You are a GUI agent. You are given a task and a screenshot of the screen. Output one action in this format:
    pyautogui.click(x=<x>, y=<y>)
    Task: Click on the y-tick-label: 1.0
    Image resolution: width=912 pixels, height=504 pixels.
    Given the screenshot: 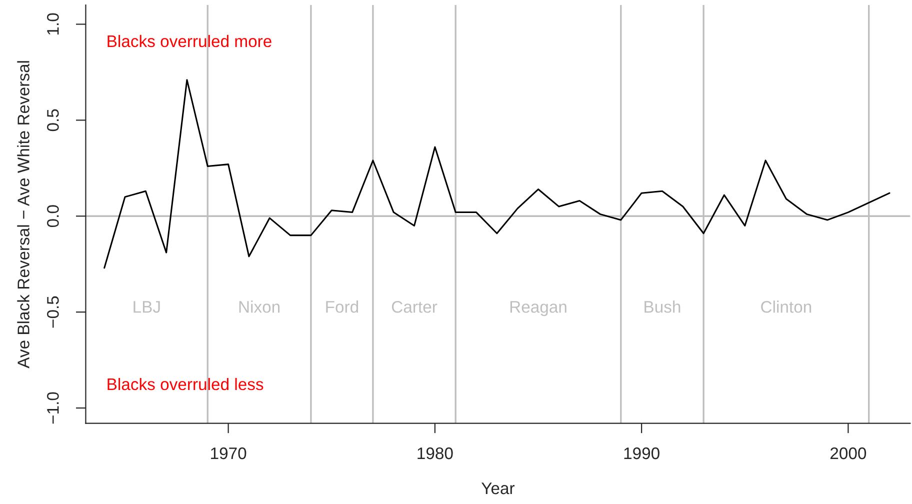 What is the action you would take?
    pyautogui.click(x=53, y=24)
    